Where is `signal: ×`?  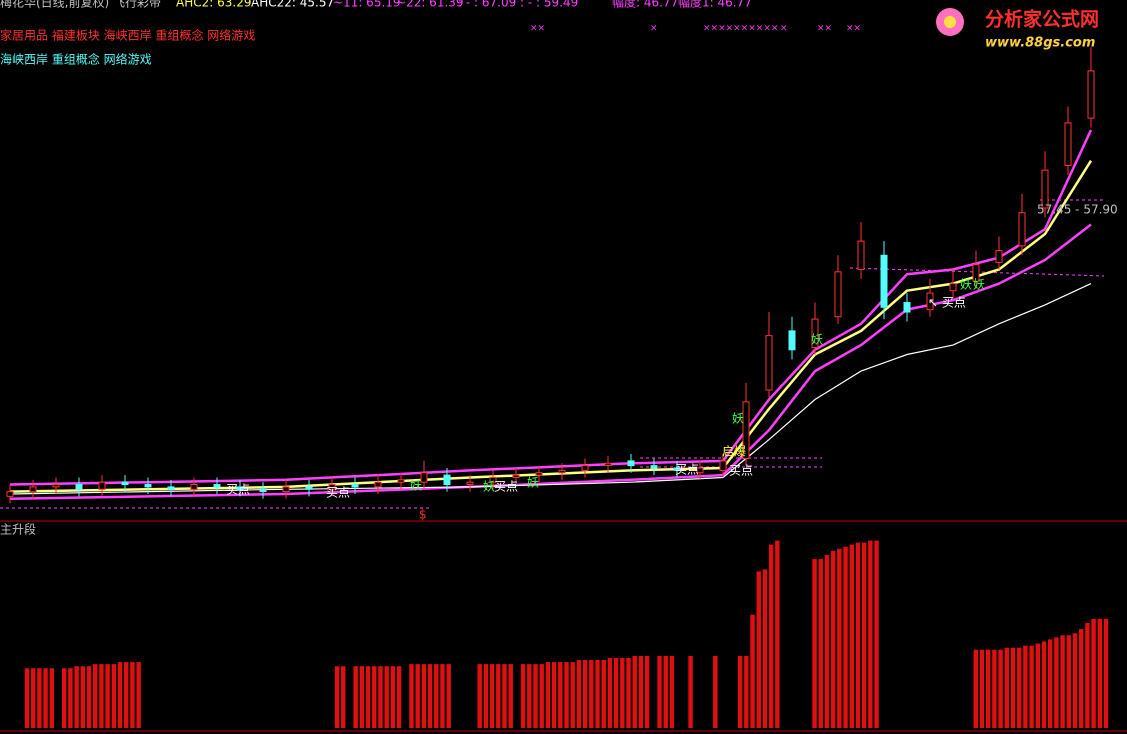 signal: × is located at coordinates (784, 29).